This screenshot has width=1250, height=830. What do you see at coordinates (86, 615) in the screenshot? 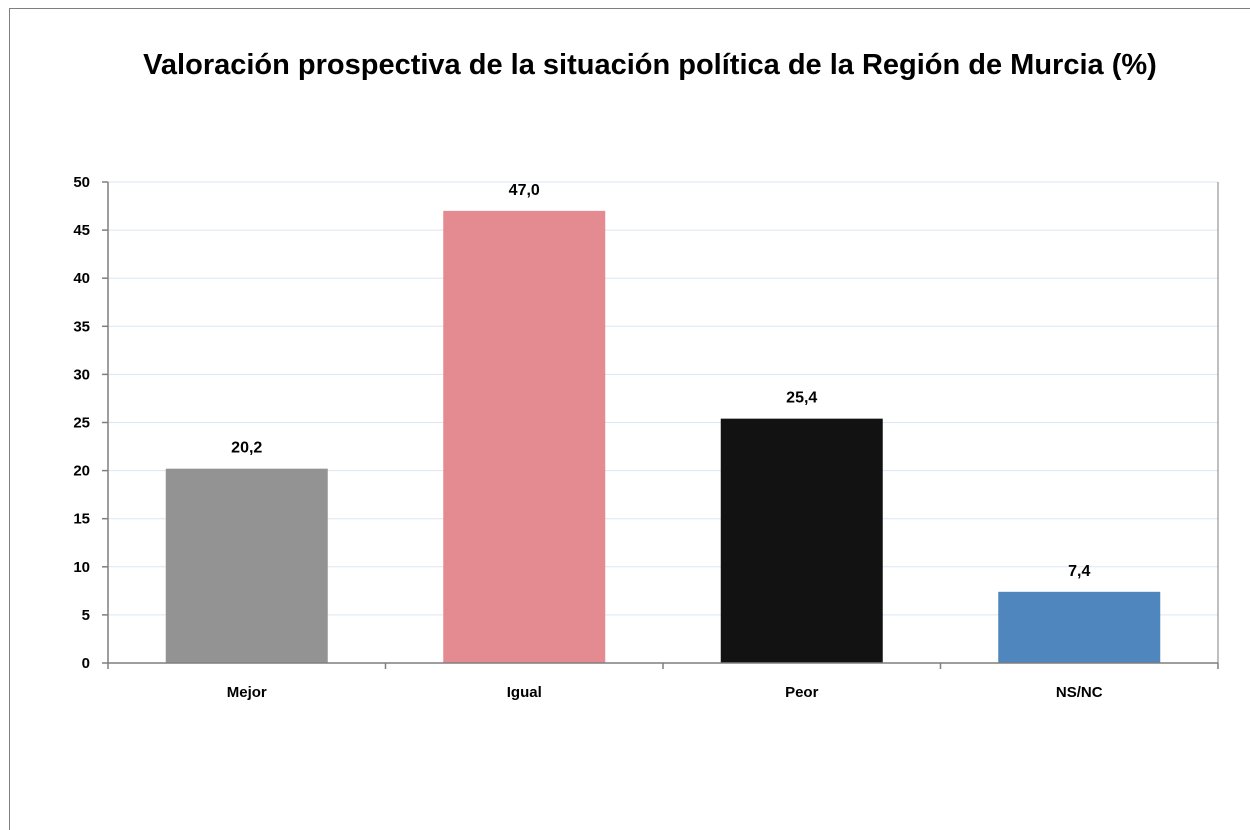
I see `y-tick-label: 5` at bounding box center [86, 615].